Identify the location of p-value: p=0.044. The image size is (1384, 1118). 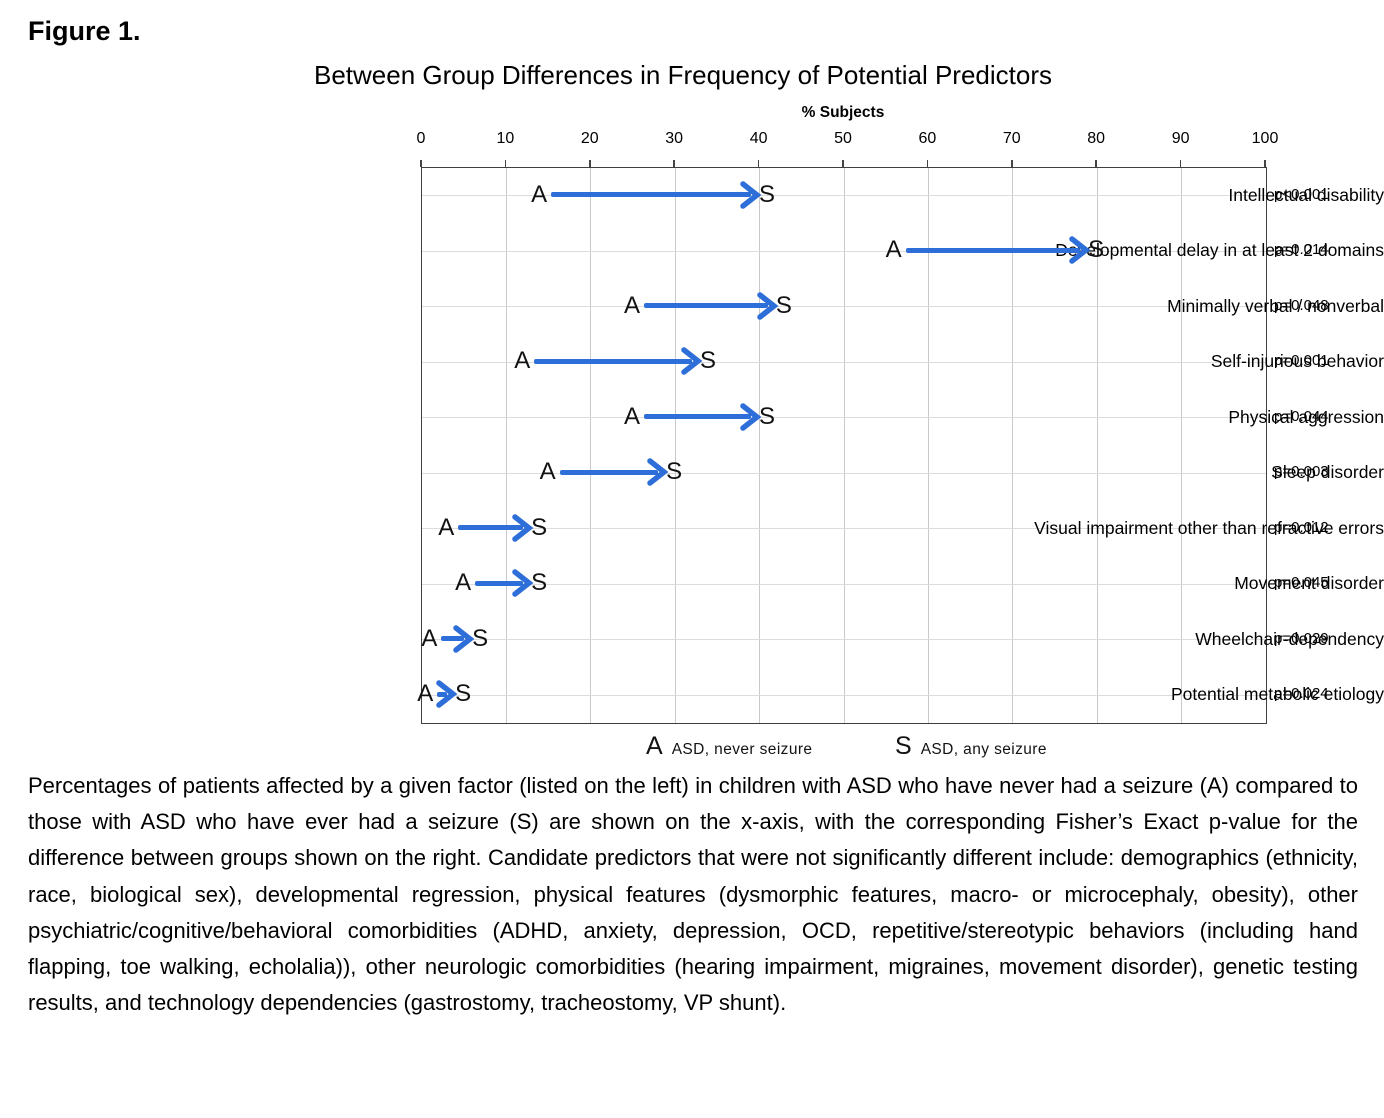
(1301, 416).